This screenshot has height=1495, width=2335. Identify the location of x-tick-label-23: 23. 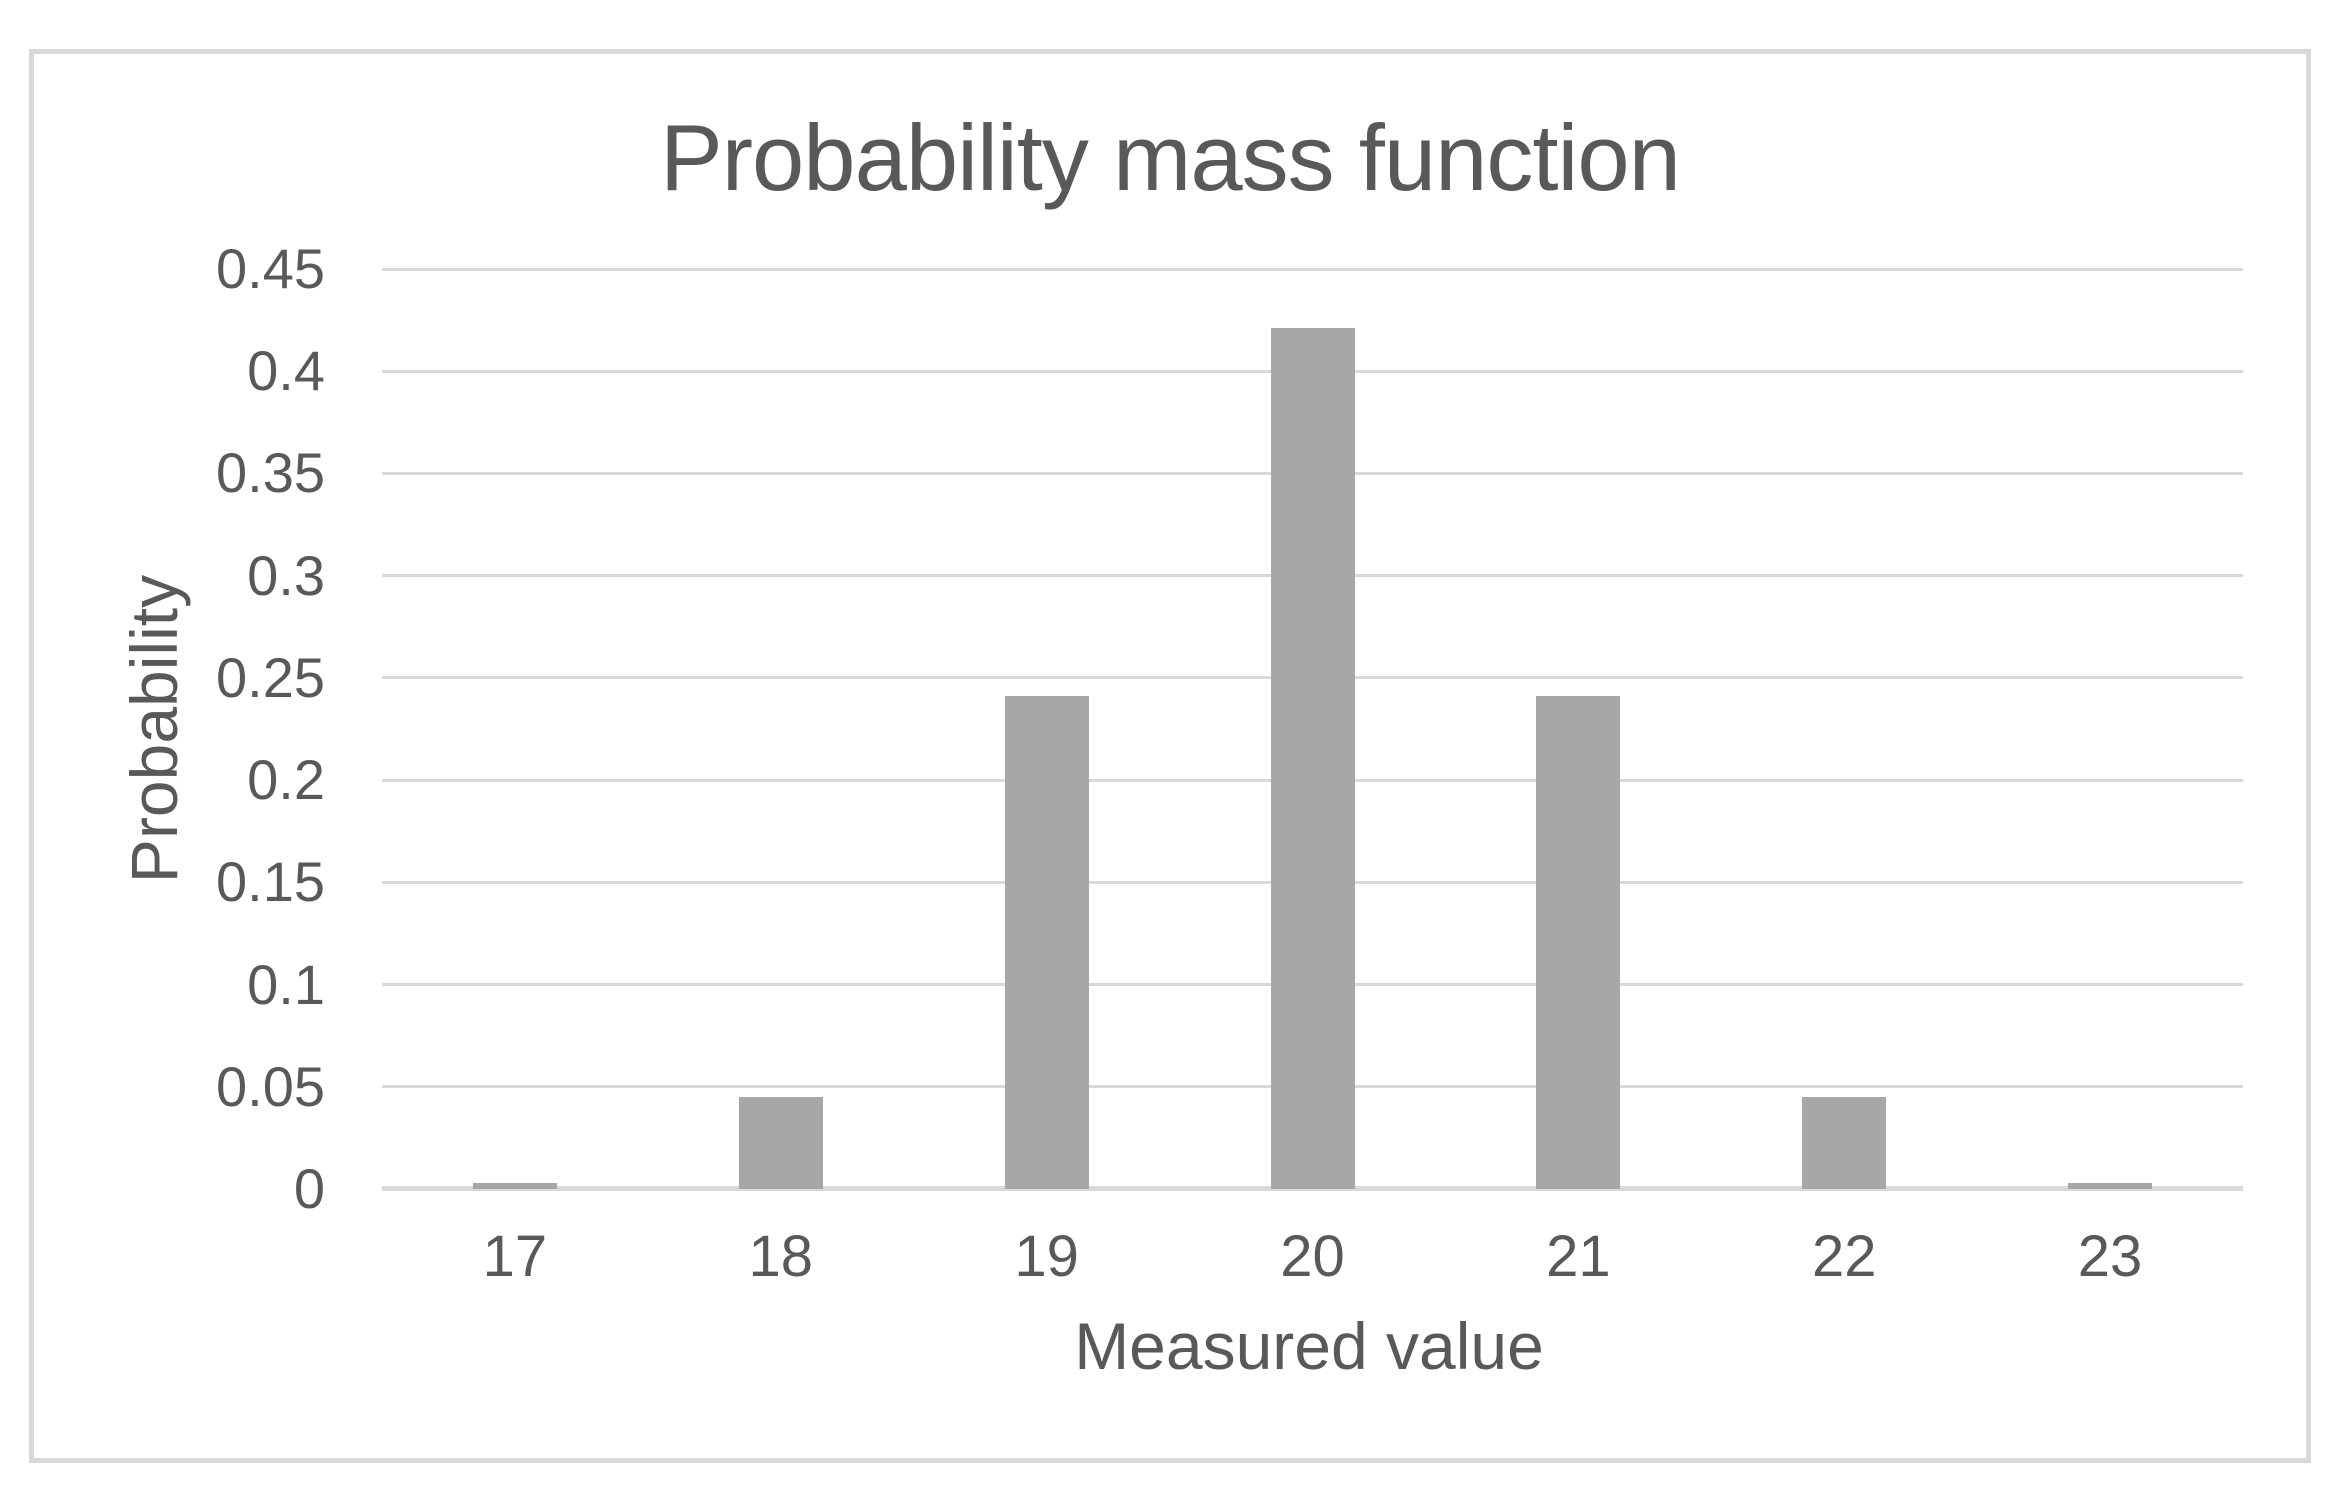
(2110, 1256).